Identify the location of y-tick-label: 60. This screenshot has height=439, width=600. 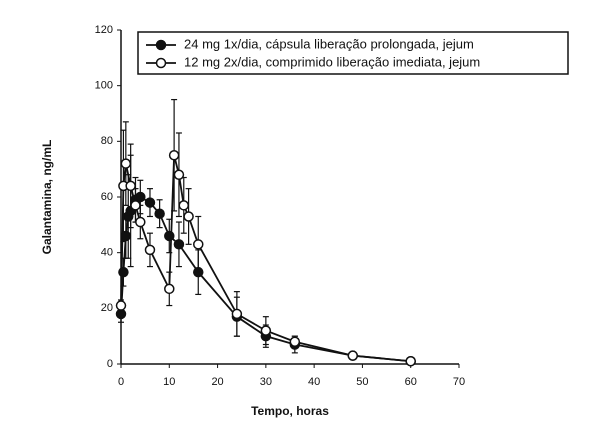
(107, 197).